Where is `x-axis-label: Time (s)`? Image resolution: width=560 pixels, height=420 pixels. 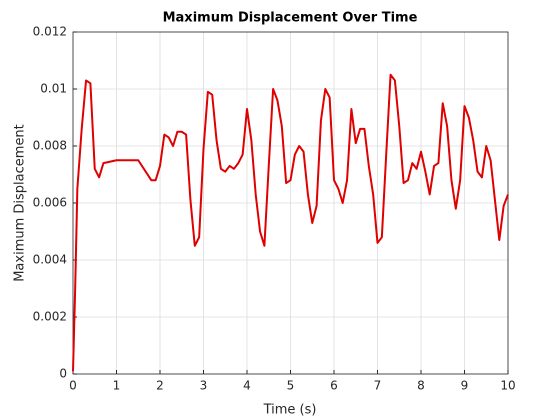 x-axis-label: Time (s) is located at coordinates (290, 410).